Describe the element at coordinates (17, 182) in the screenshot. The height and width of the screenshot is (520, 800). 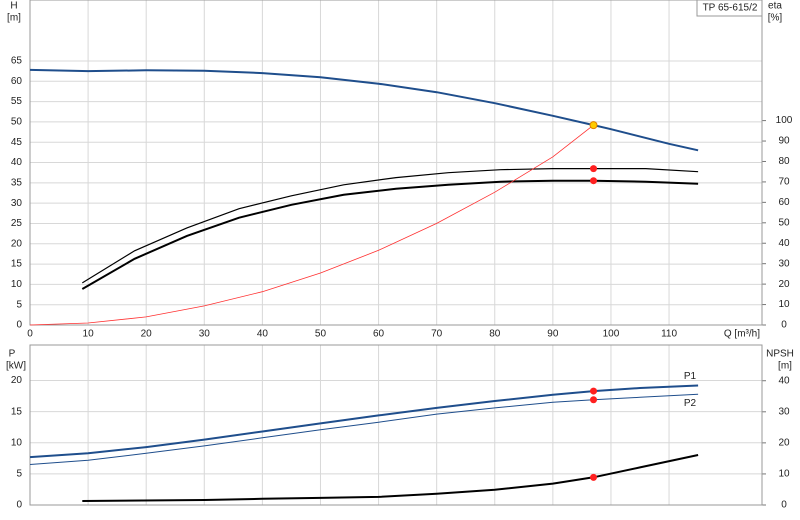
I see `y-tick-label: 35` at that location.